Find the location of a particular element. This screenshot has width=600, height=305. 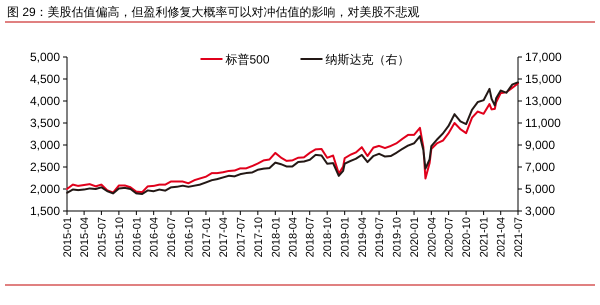

x-tick-label: 2020-07 is located at coordinates (450, 237).